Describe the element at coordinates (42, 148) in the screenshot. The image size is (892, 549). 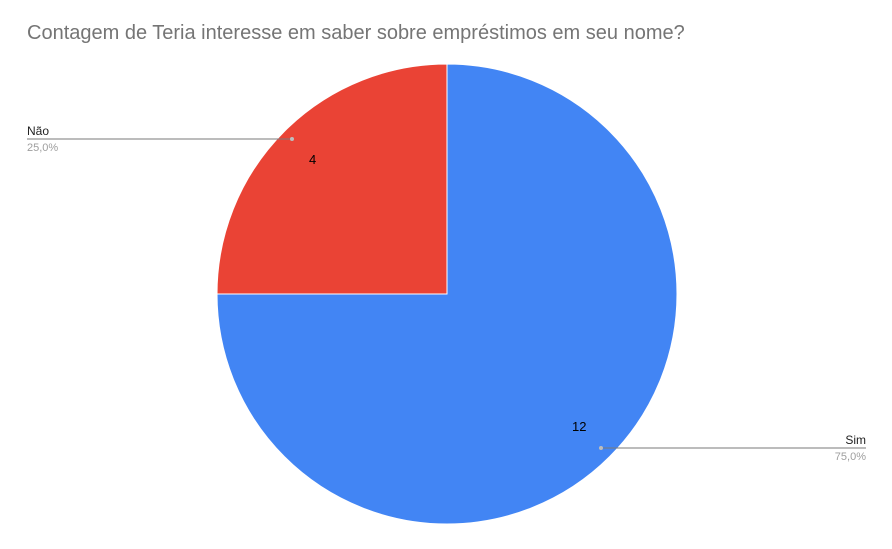
I see `slice-percent-nao: 25,0%` at that location.